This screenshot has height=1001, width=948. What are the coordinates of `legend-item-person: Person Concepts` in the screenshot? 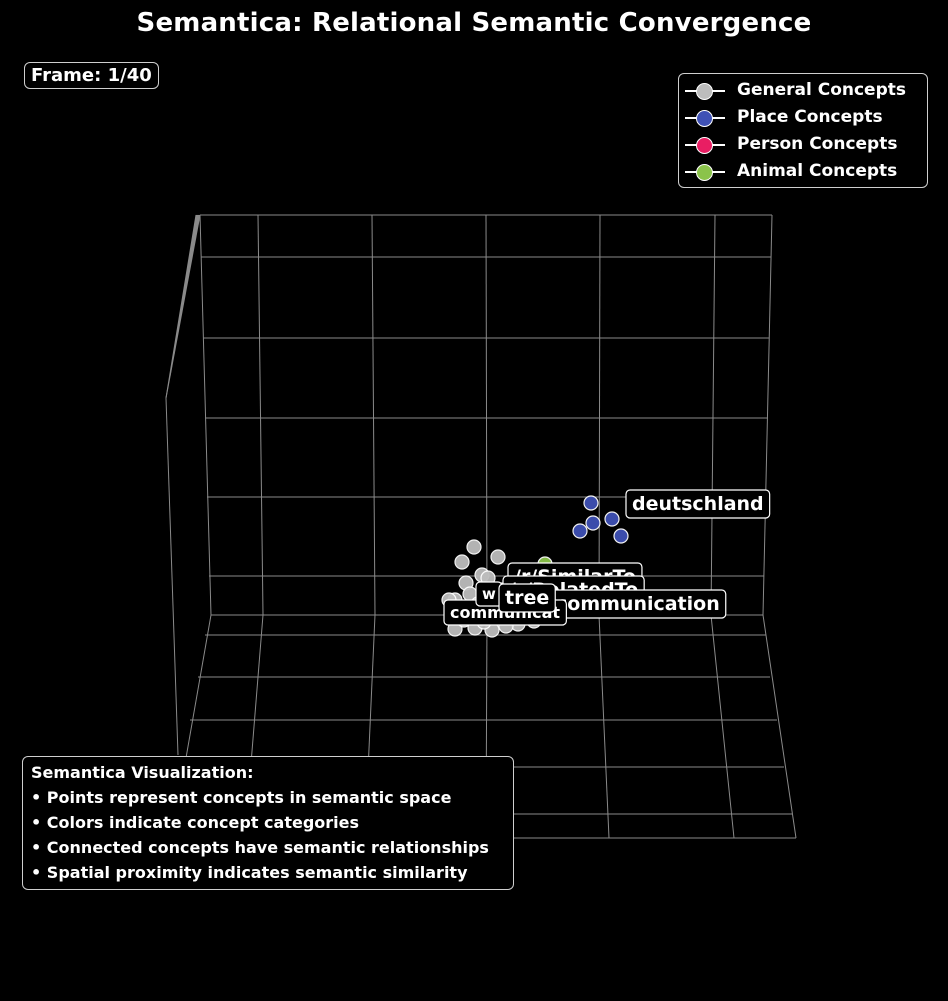 It's located at (803, 144).